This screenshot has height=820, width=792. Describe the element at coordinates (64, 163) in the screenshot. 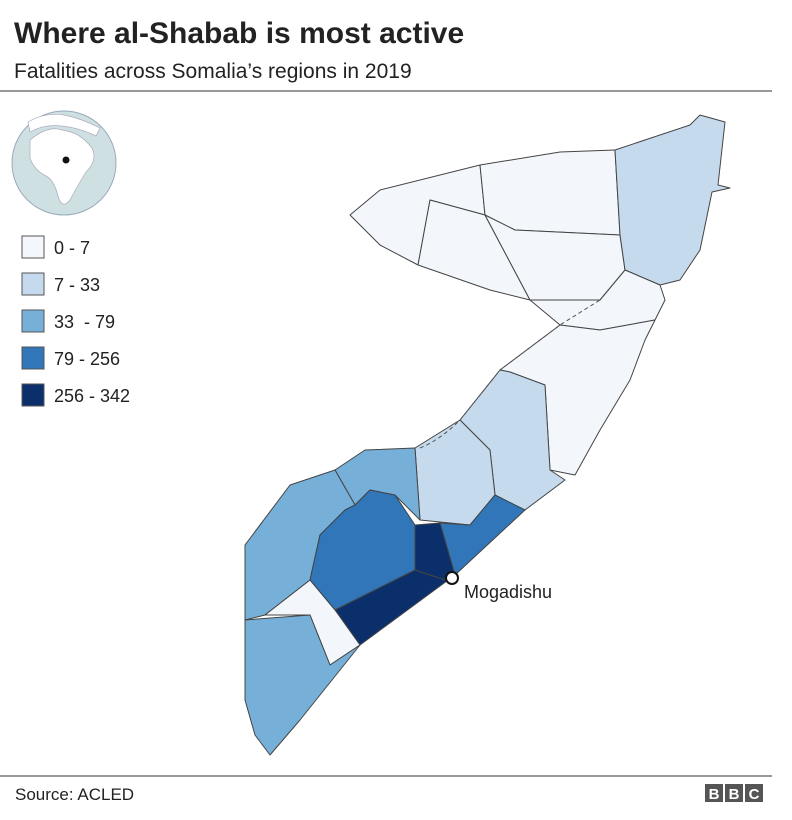

I see `locator-globe` at that location.